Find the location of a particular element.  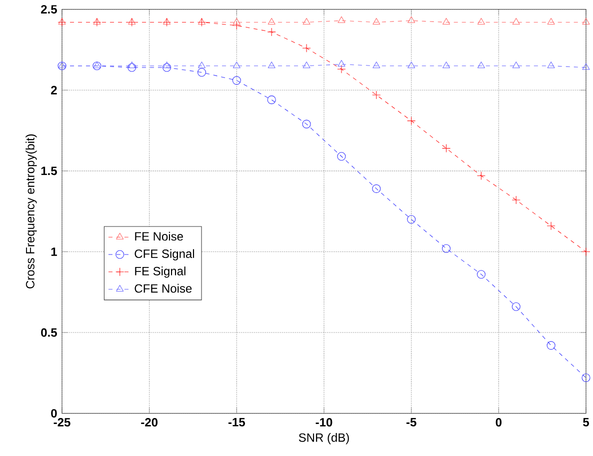

legend-label: FE Signal is located at coordinates (160, 272).